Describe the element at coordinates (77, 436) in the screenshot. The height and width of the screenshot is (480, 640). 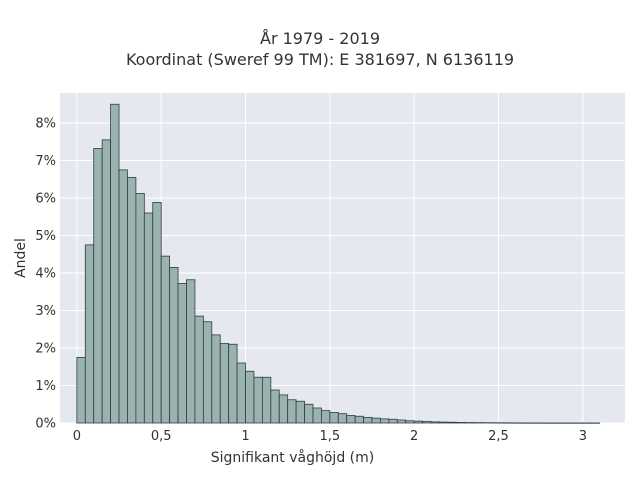
I see `x-tick-label: 0` at that location.